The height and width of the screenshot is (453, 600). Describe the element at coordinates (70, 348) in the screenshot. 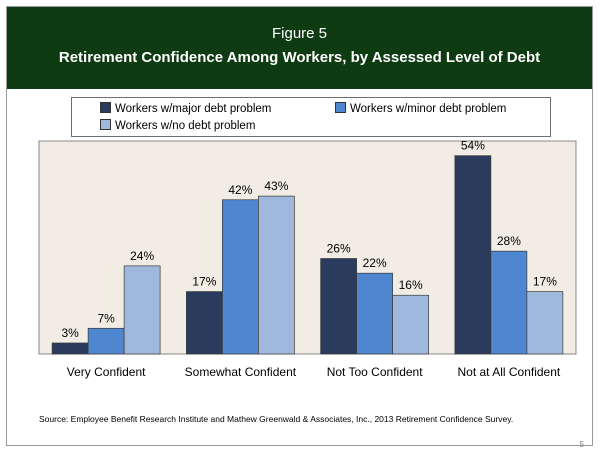

I see `bar-s0-c0` at that location.